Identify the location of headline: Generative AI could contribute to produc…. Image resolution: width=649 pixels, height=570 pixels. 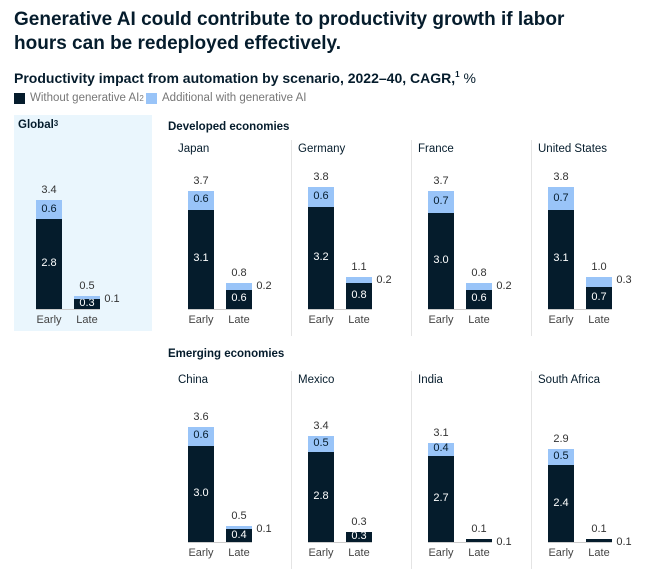
(289, 31).